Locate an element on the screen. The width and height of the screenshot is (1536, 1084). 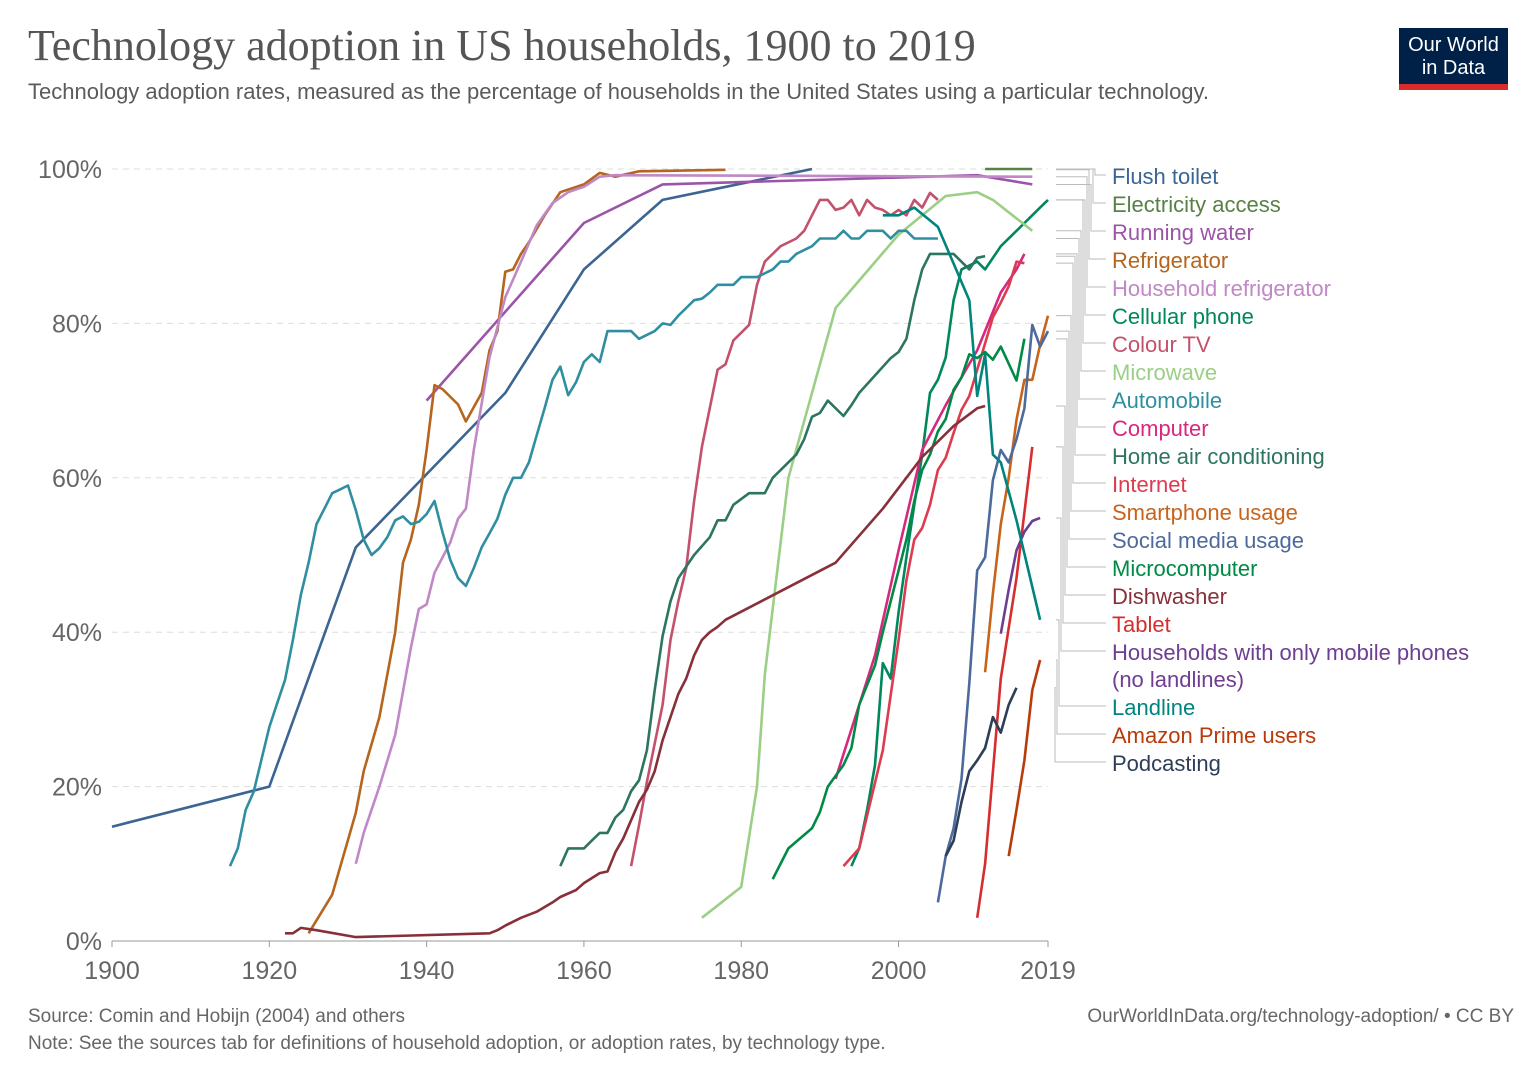
y-tick-label: 100% is located at coordinates (70, 170).